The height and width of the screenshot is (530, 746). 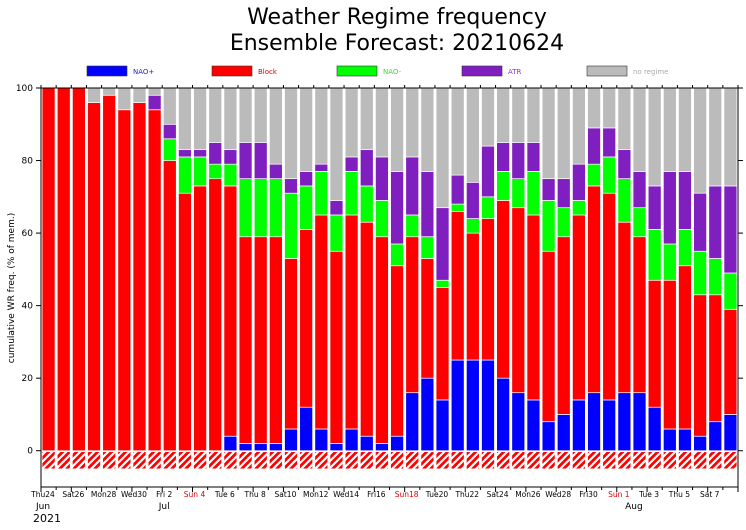 I want to click on x-tick-label-2: Sat26, so click(x=73, y=494).